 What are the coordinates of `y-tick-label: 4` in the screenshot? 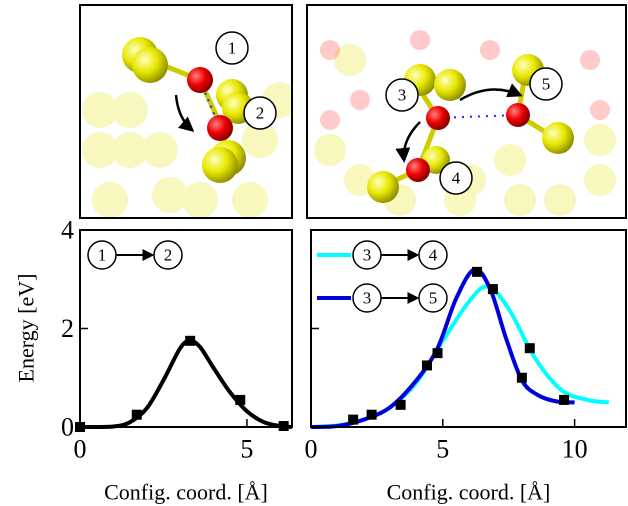 It's located at (67, 230).